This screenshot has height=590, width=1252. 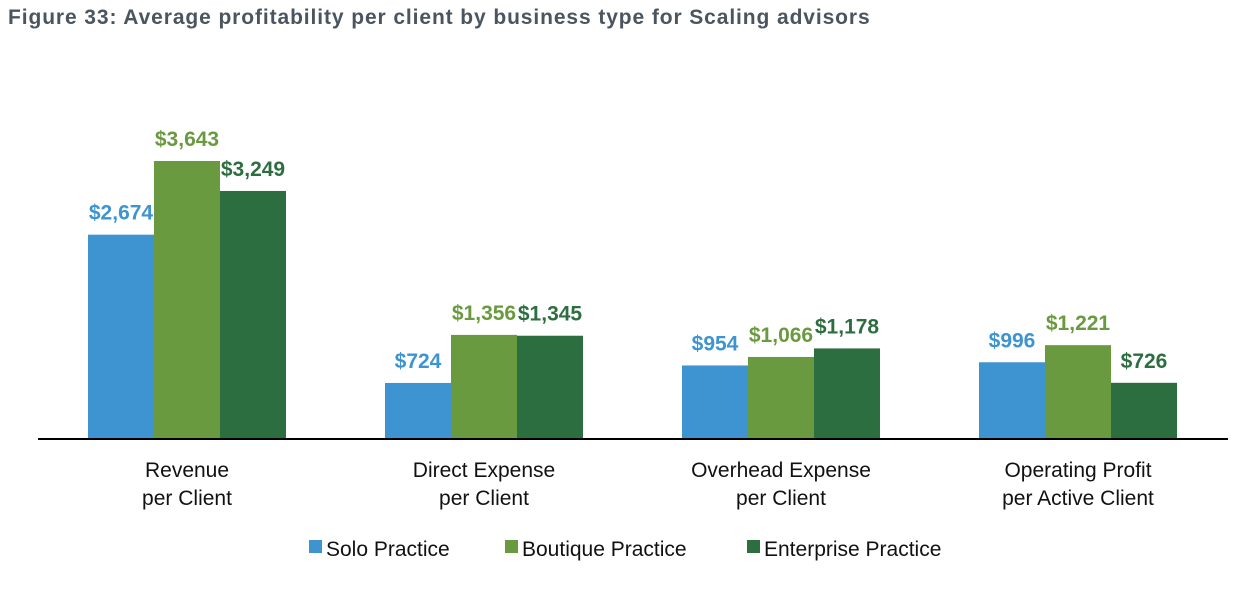 What do you see at coordinates (550, 314) in the screenshot?
I see `value-label-1-2: $1,345` at bounding box center [550, 314].